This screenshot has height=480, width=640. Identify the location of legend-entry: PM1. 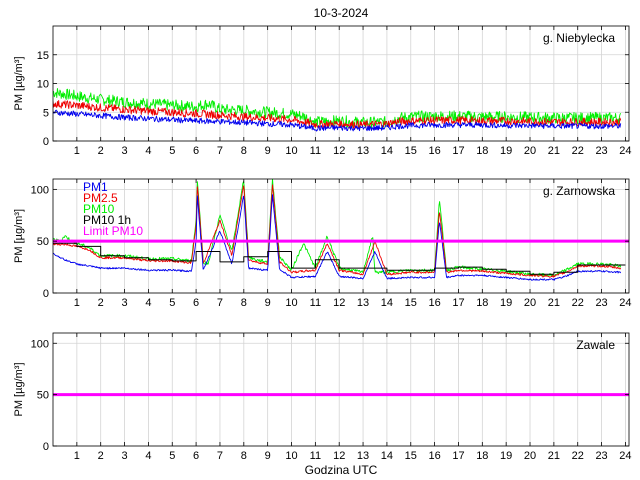
(95, 187).